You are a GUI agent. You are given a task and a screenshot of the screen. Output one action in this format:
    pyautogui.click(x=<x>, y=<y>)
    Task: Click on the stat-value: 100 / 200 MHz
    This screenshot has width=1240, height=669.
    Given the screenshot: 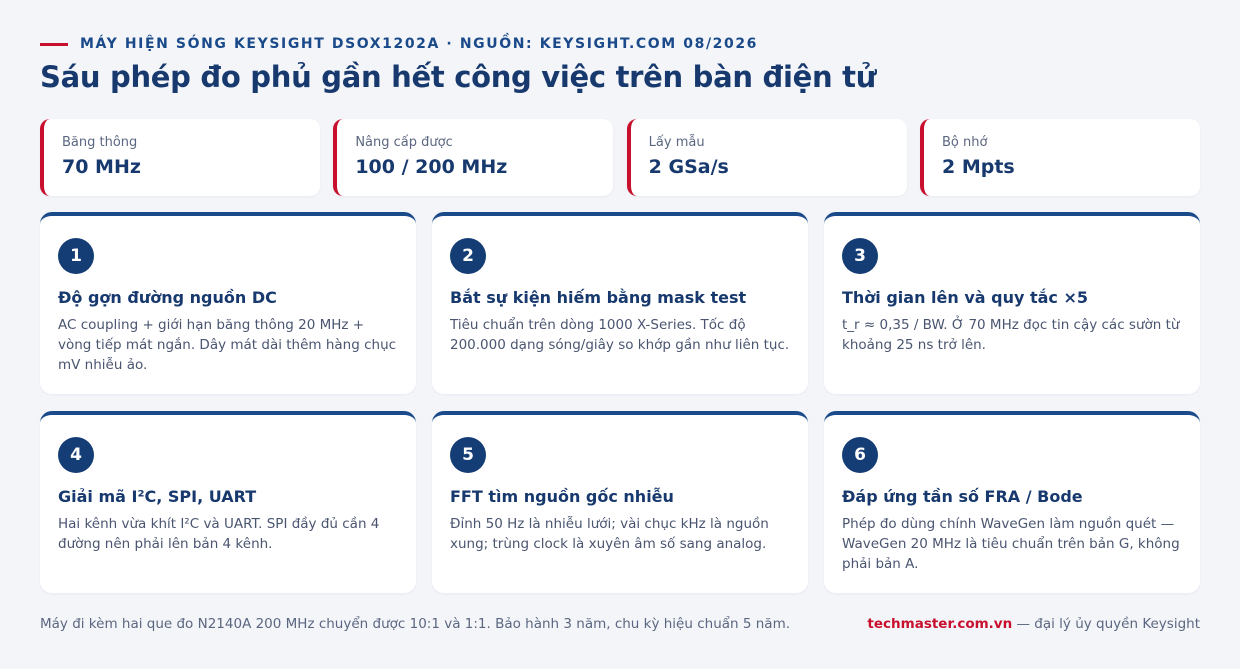 What is the action you would take?
    pyautogui.click(x=431, y=167)
    